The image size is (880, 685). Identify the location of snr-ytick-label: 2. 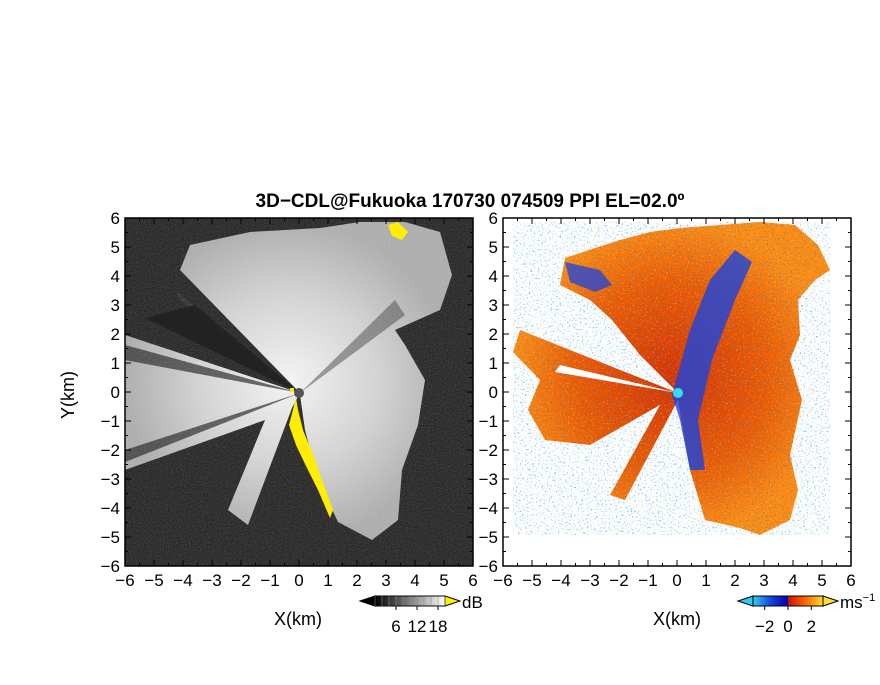
(115, 334).